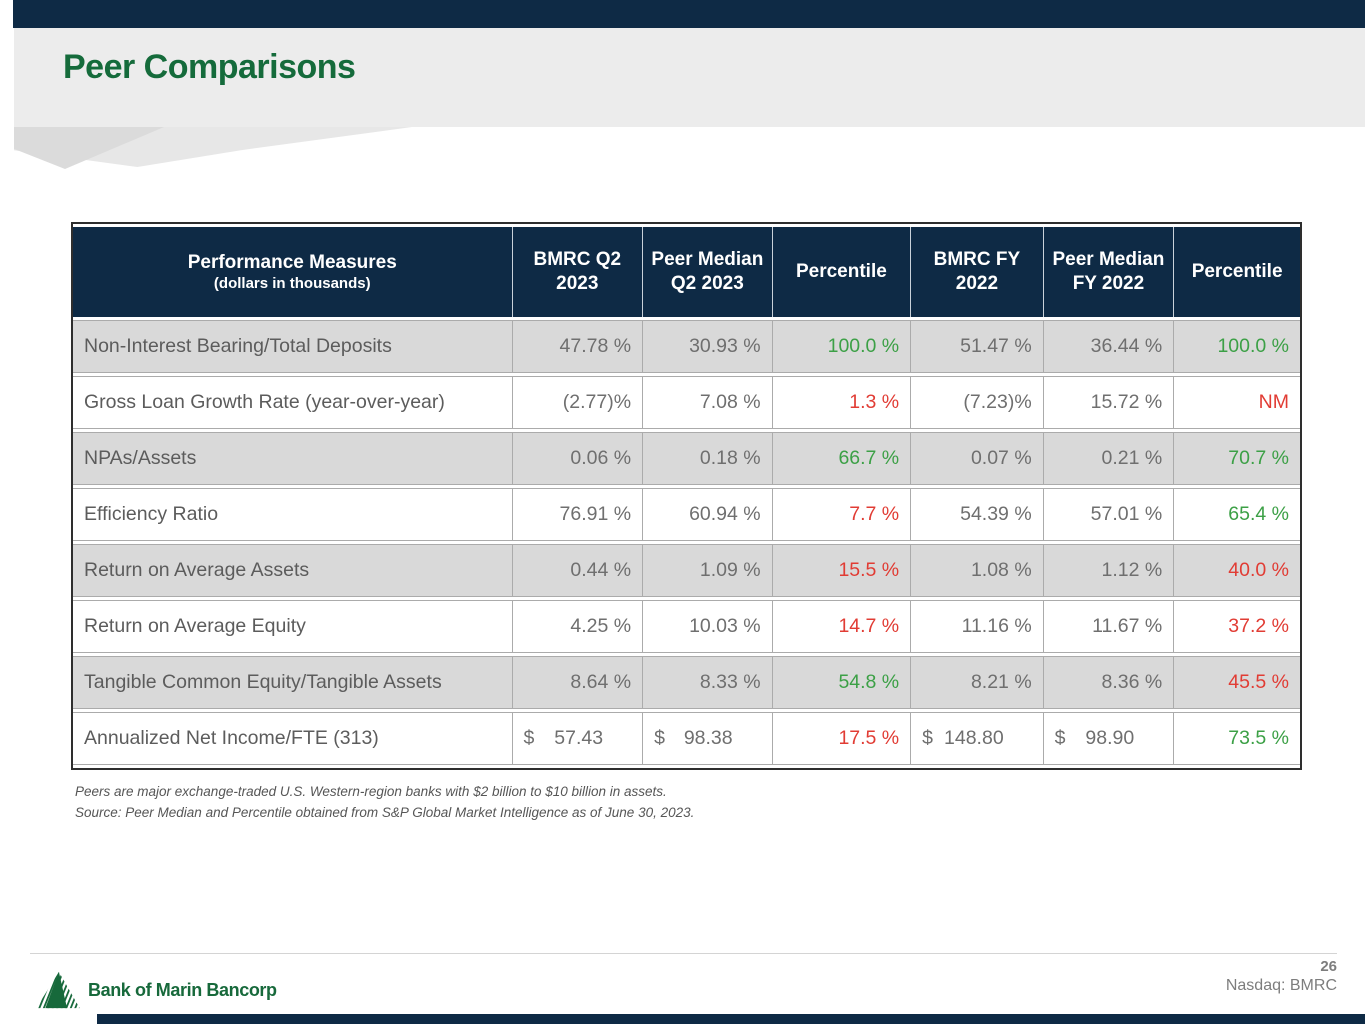  What do you see at coordinates (182, 989) in the screenshot?
I see `logo-text: Bank of Marin Bancorp` at bounding box center [182, 989].